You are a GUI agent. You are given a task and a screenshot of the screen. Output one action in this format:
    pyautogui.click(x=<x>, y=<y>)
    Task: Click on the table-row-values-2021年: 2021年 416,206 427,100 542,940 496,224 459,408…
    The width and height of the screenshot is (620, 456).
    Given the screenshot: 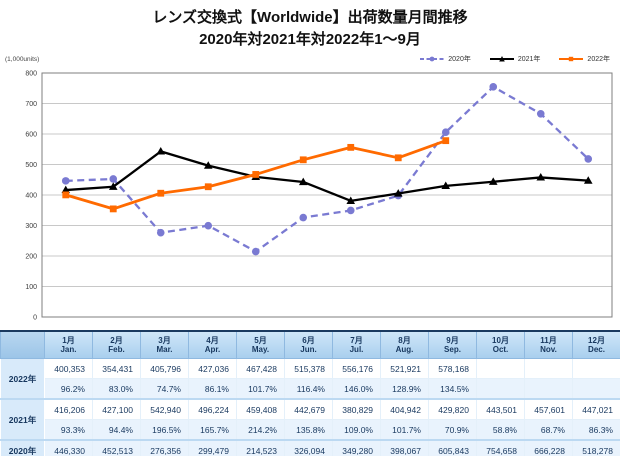 What is the action you would take?
    pyautogui.click(x=310, y=419)
    